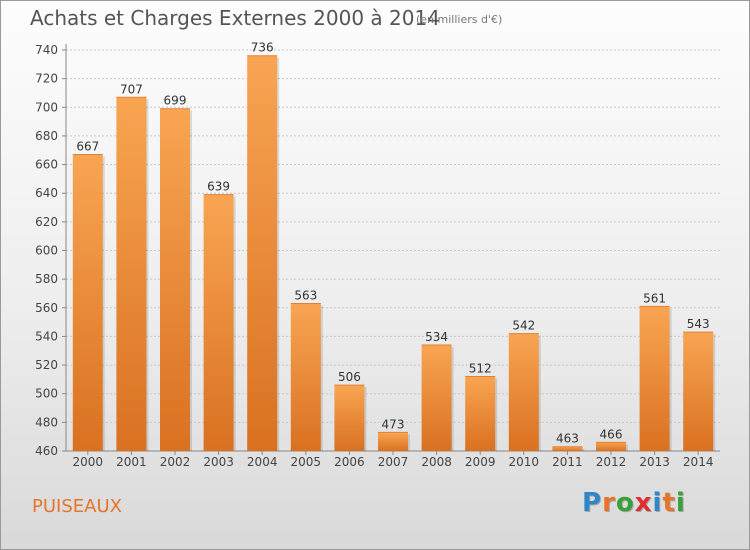 This screenshot has height=550, width=750. What do you see at coordinates (131, 274) in the screenshot?
I see `bar-2001` at bounding box center [131, 274].